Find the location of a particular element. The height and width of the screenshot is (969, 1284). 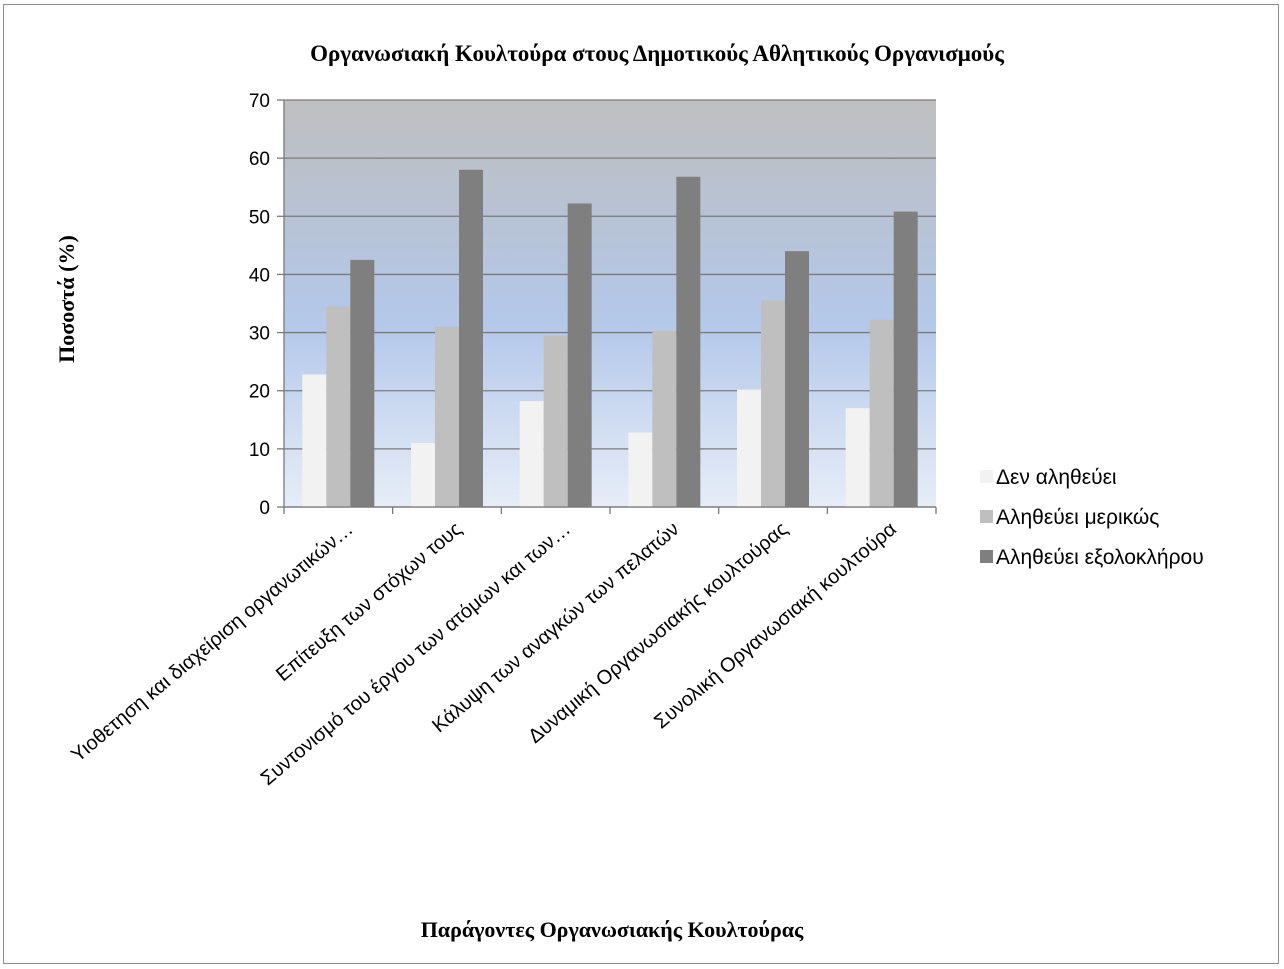

y-tick-label: 40 is located at coordinates (259, 275).